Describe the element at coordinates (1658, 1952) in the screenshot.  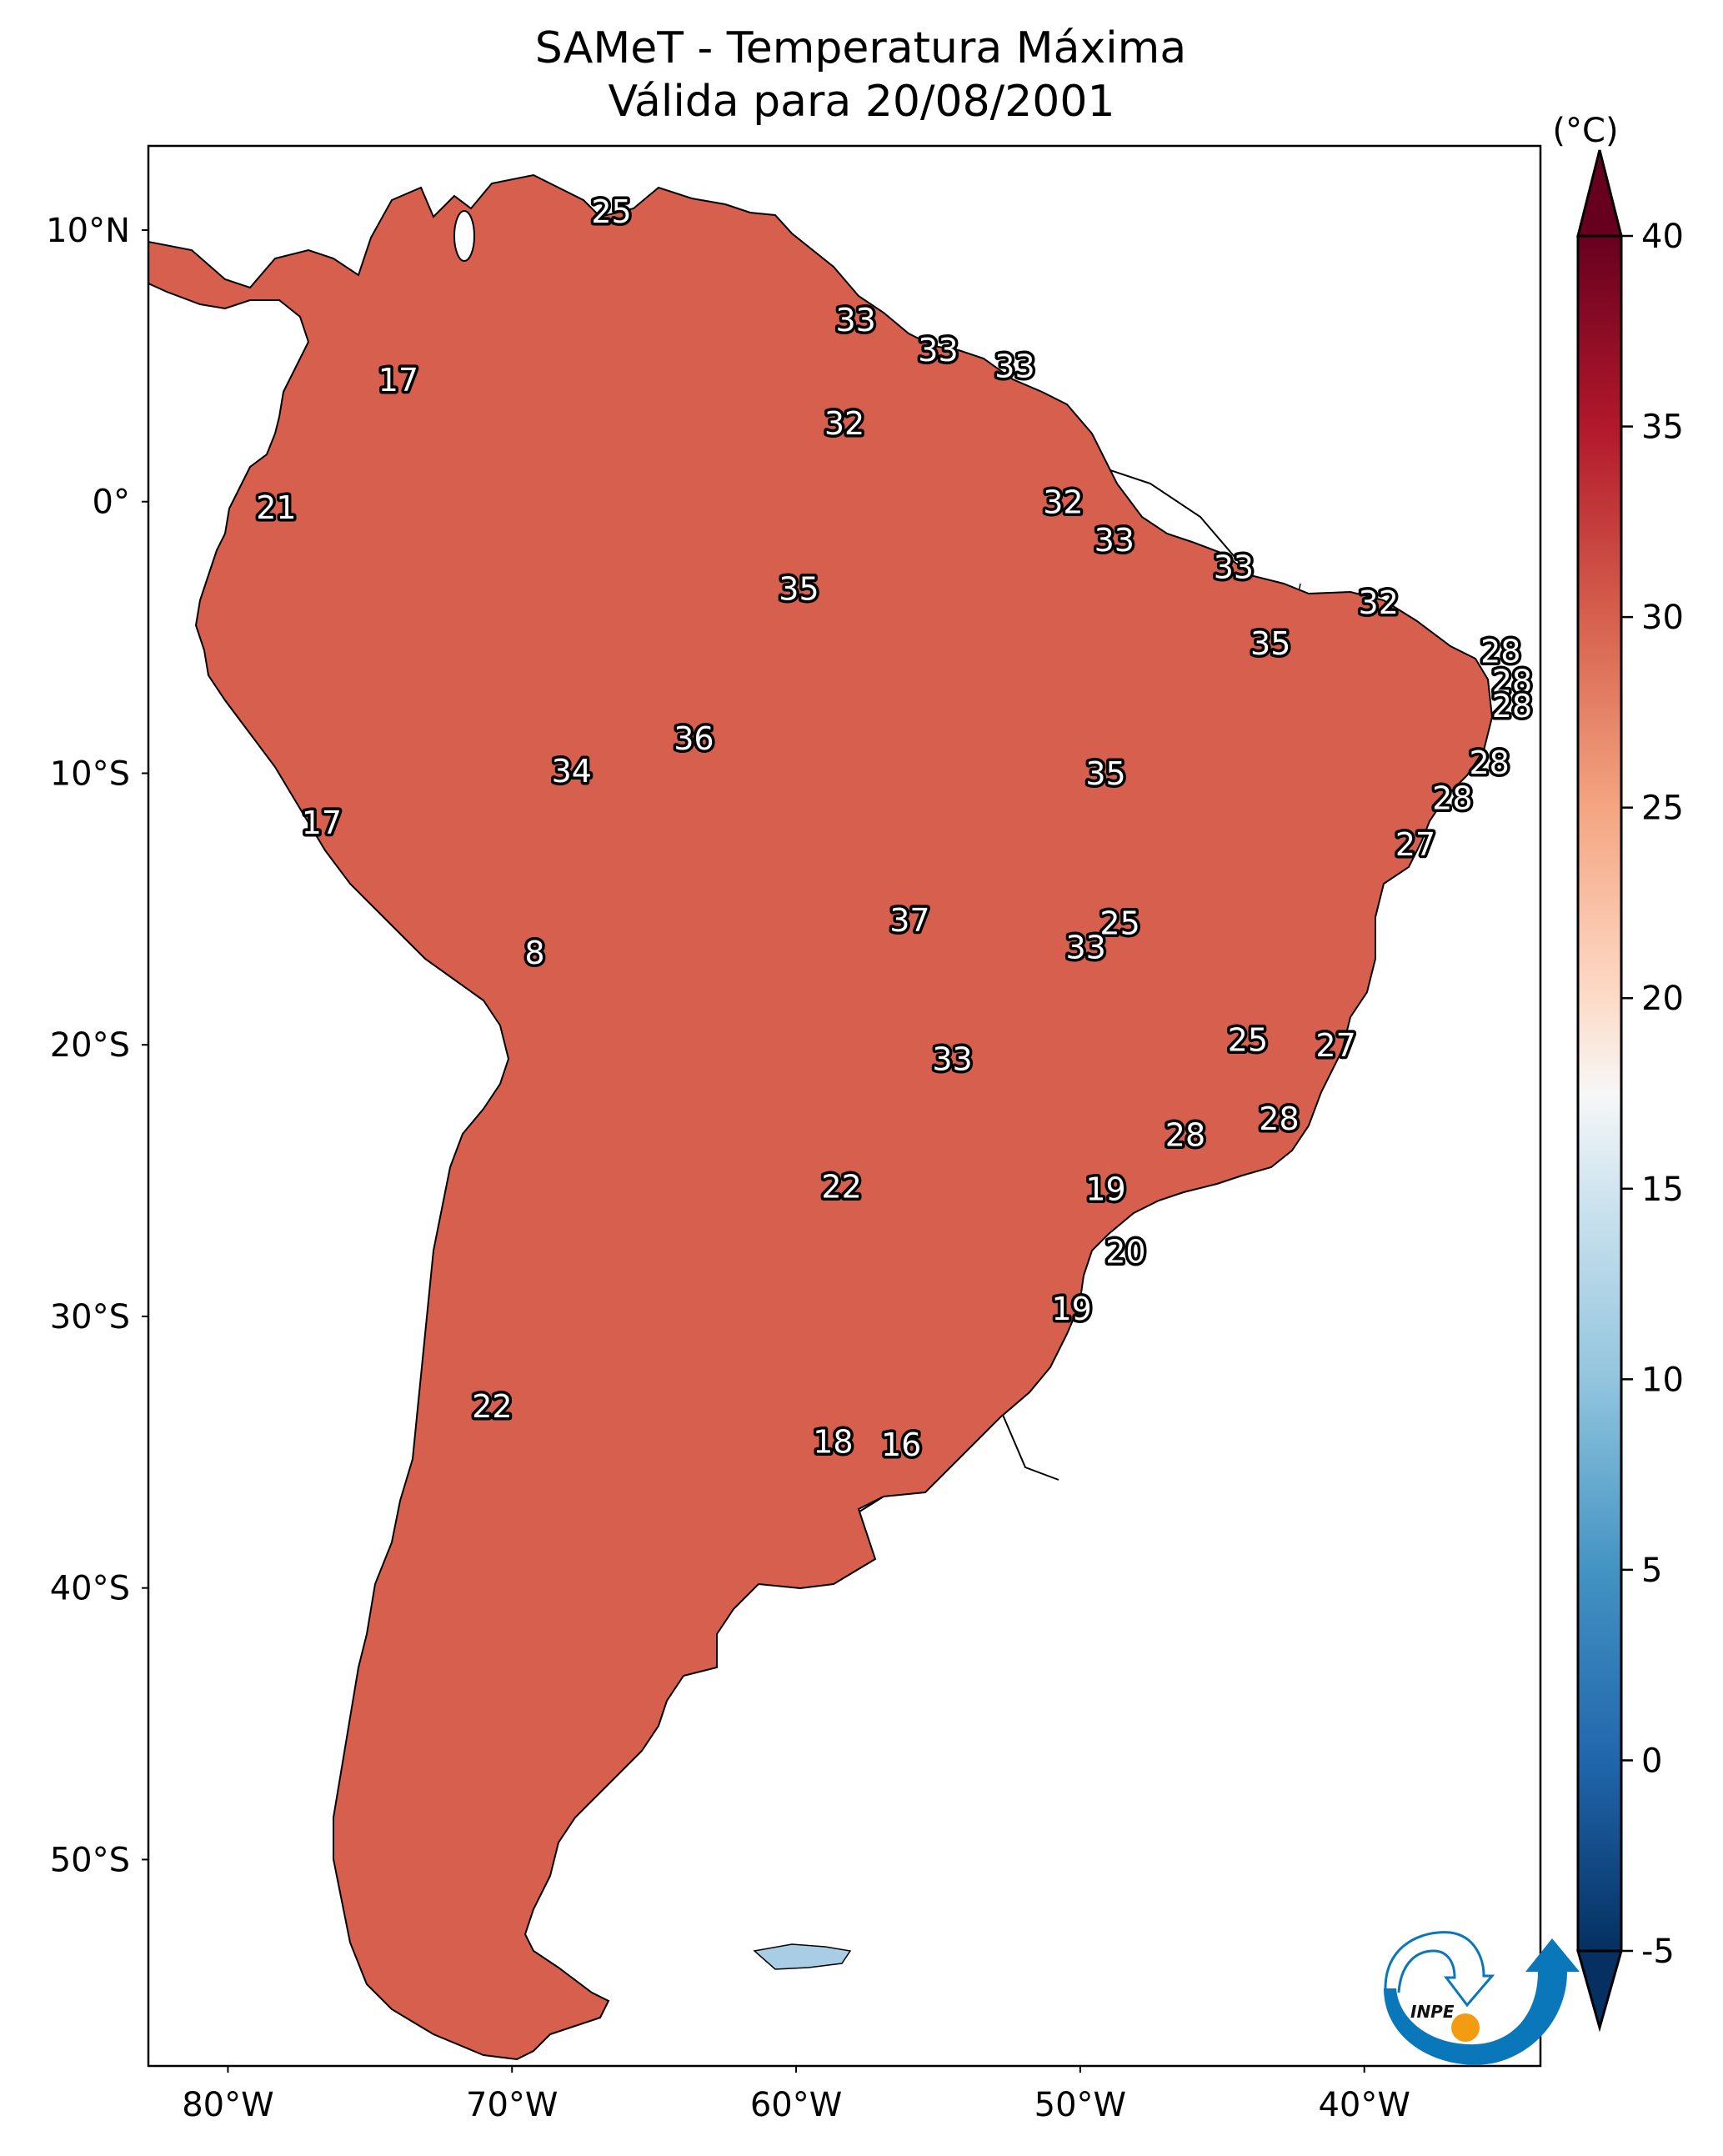
I see `colorbar-tick-label: -5` at that location.